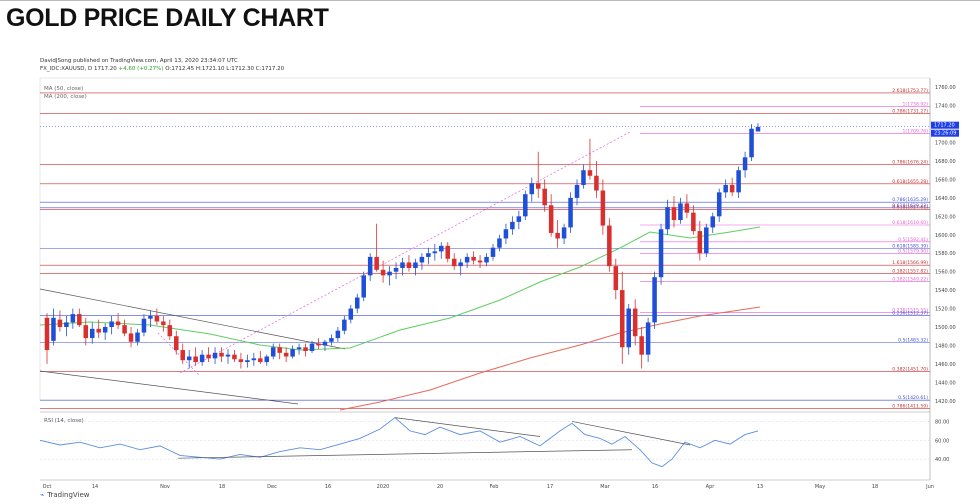 The height and width of the screenshot is (504, 980). I want to click on ma200-line, so click(550, 358).